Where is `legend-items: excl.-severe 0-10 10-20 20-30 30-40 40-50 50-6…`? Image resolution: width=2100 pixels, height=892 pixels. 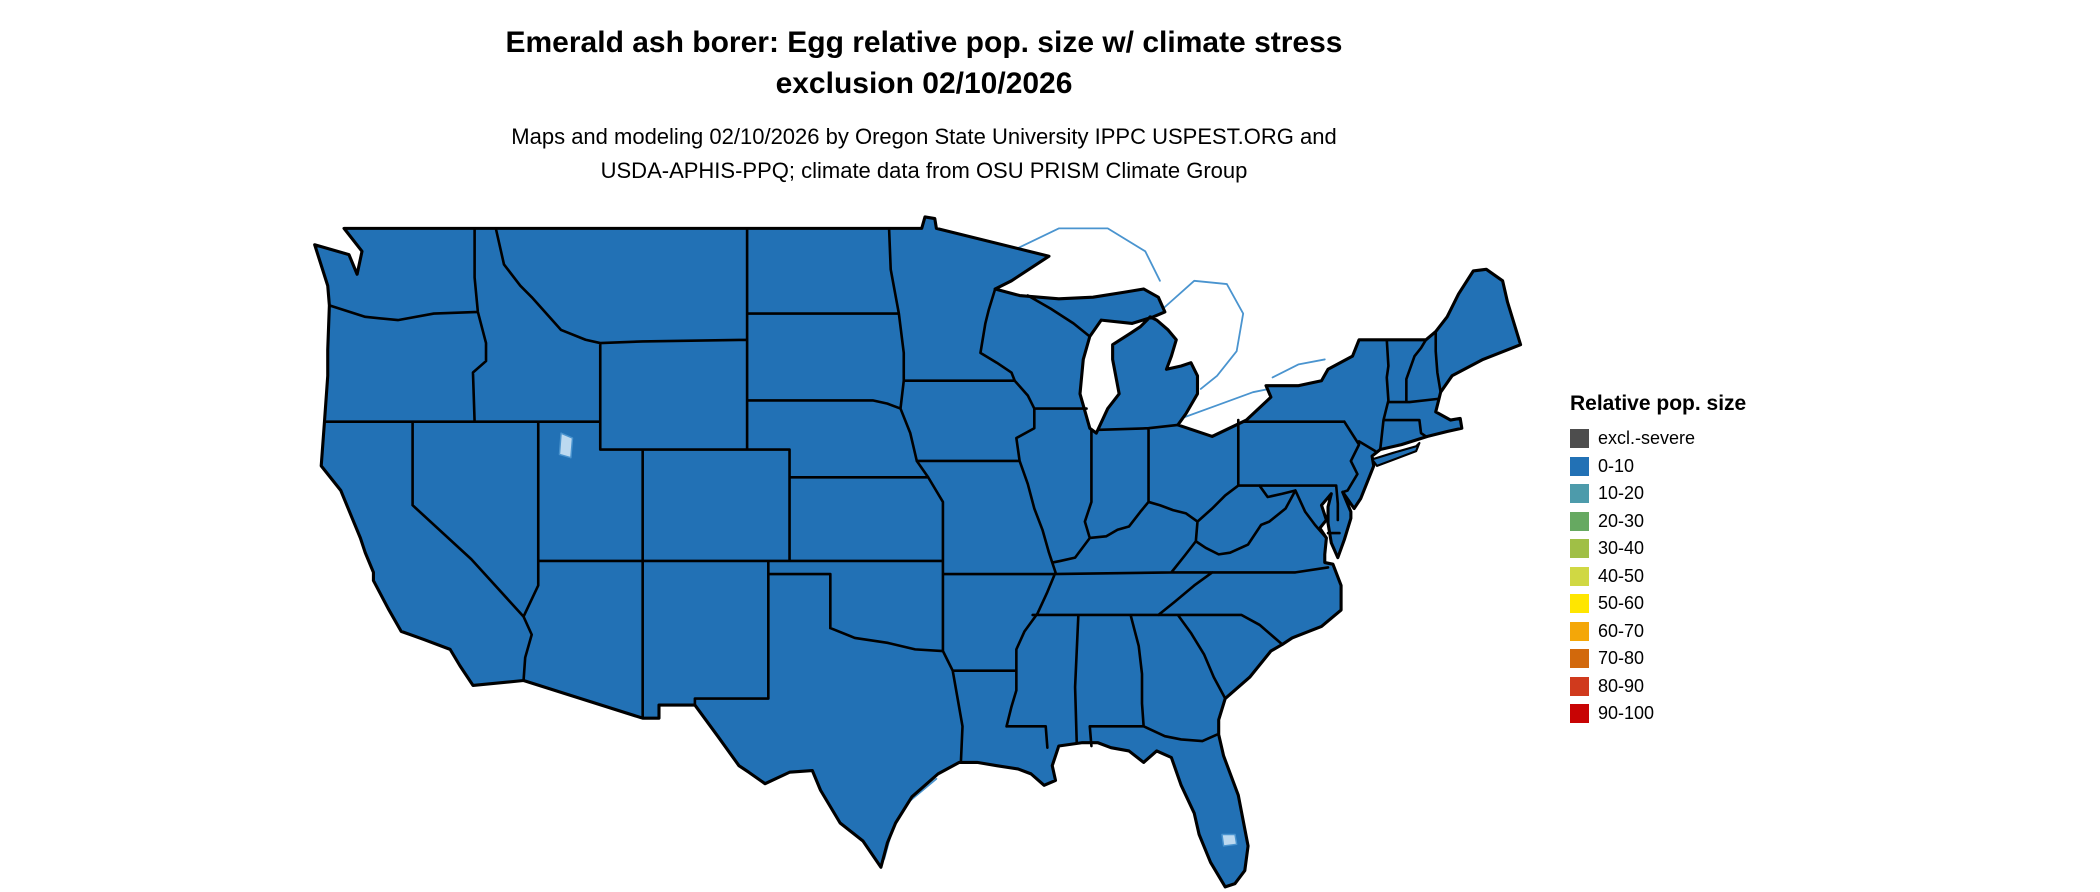
legend-items: excl.-severe 0-10 10-20 20-30 30-40 40-50 50-6… is located at coordinates (1658, 576).